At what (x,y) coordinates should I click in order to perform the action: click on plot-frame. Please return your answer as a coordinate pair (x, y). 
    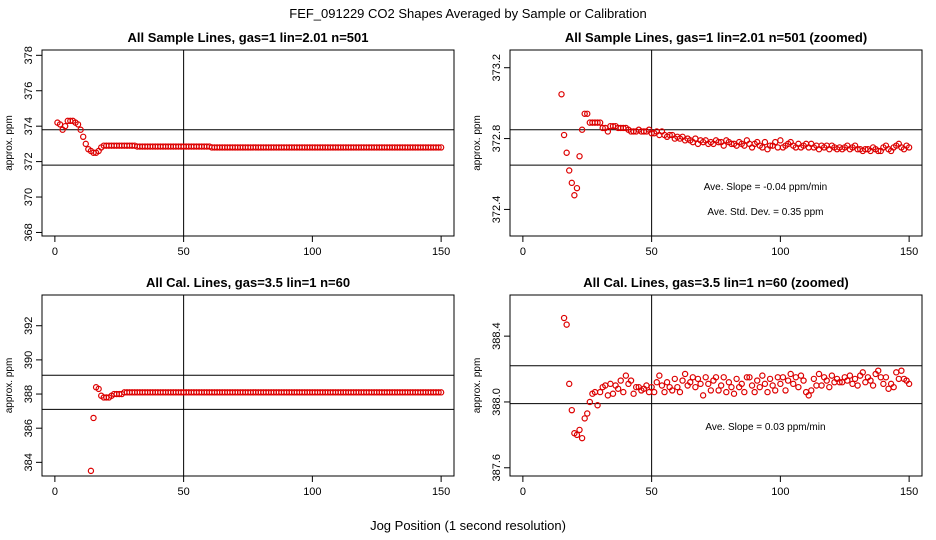
    Looking at the image, I should click on (716, 385).